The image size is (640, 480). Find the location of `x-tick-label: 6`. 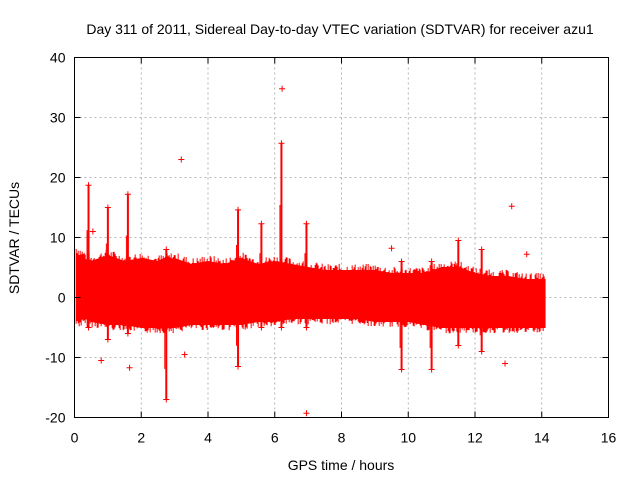

x-tick-label: 6 is located at coordinates (275, 438).